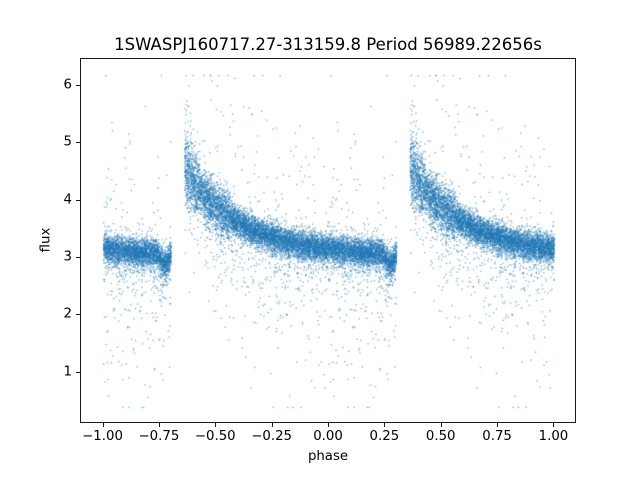  Describe the element at coordinates (67, 200) in the screenshot. I see `y-tick-label: 4` at that location.